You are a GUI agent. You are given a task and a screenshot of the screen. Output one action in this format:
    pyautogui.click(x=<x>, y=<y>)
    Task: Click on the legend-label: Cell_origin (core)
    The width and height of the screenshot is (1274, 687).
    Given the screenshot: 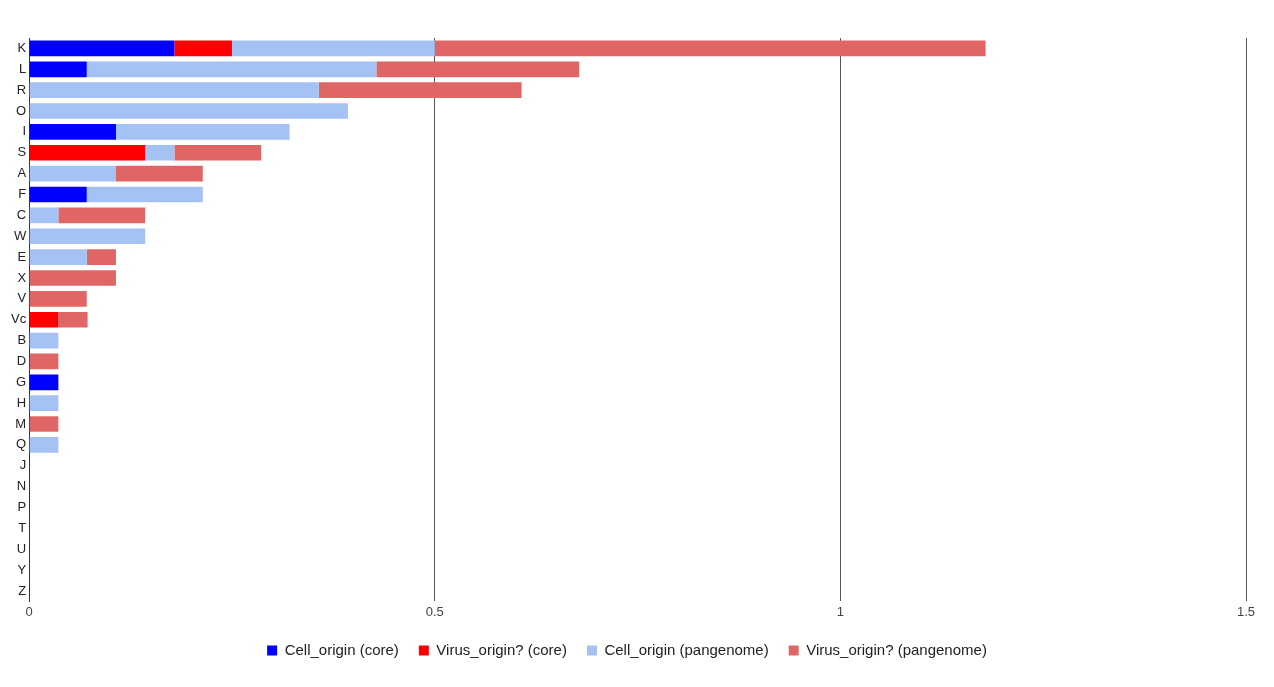 What is the action you would take?
    pyautogui.click(x=341, y=649)
    